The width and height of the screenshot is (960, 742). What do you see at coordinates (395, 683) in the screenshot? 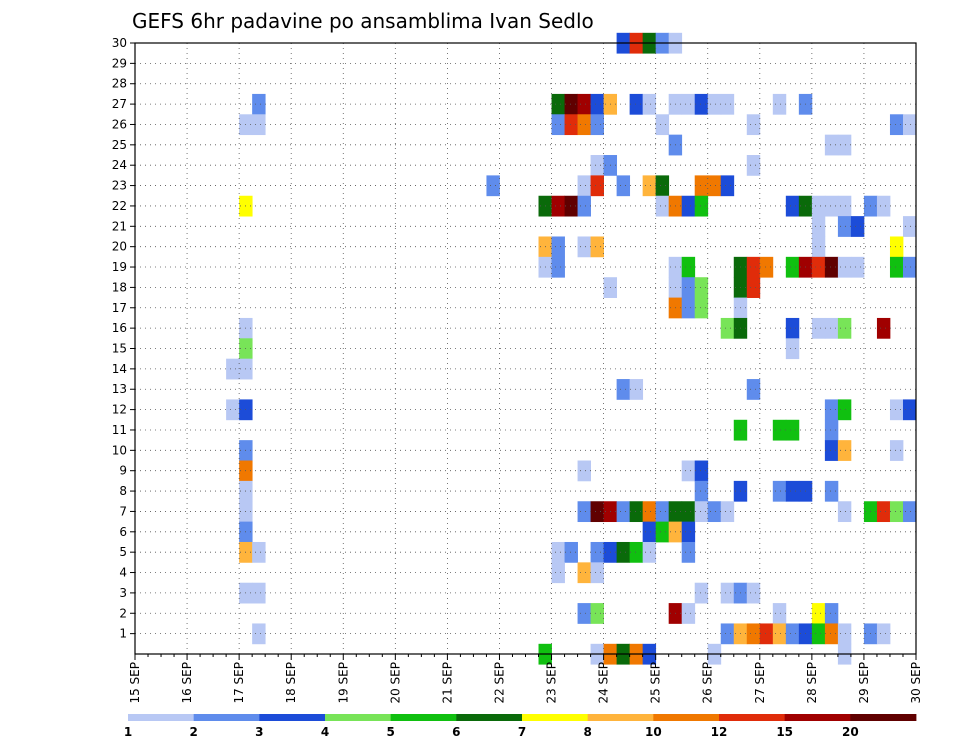
I see `x-tick-label: 20 SEP` at bounding box center [395, 683].